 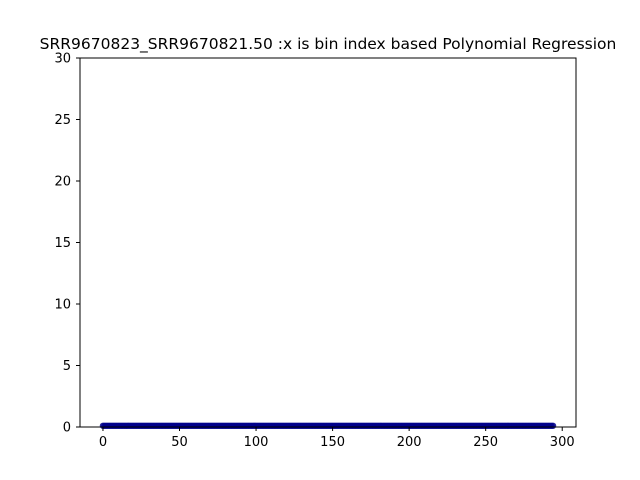 I want to click on x-axis: 0 50 100 150 200 250 300, so click(x=337, y=438).